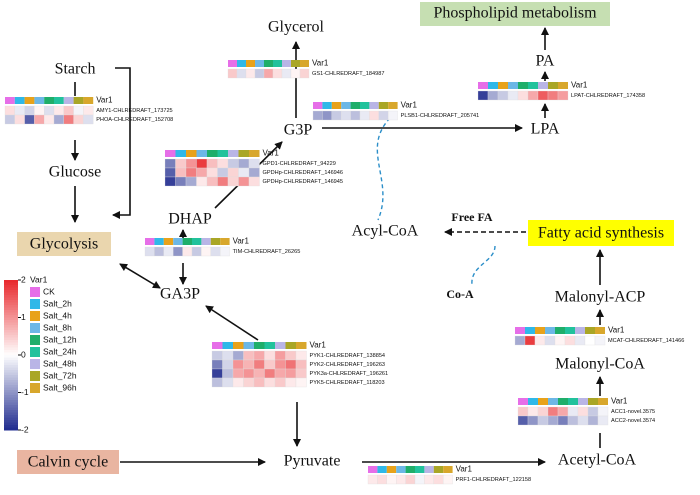 Image resolution: width=700 pixels, height=495 pixels. Describe the element at coordinates (60, 351) in the screenshot. I see `legend-label: Salt_24h` at that location.